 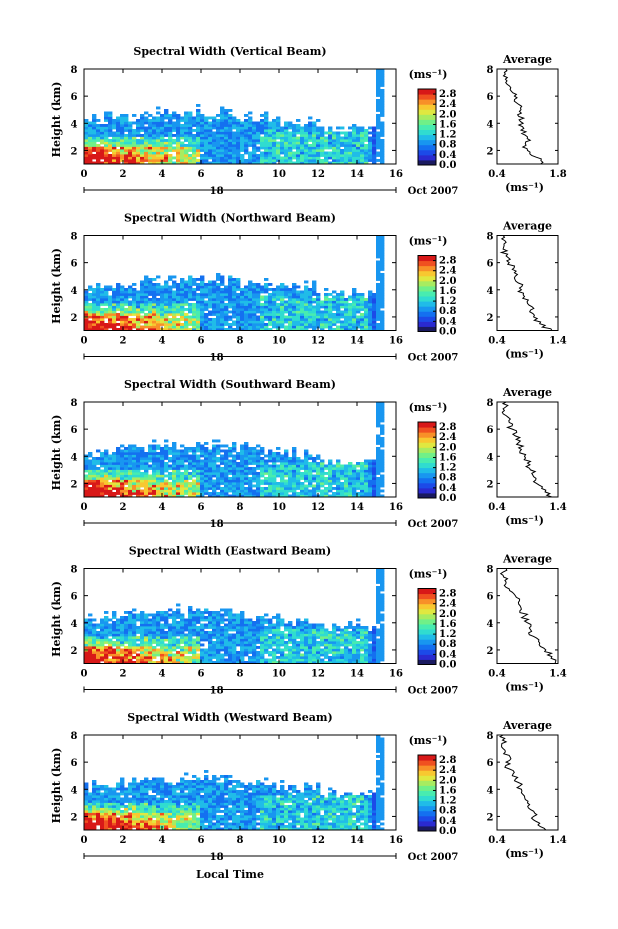 What do you see at coordinates (490, 151) in the screenshot?
I see `average-y-tick-label: 2` at bounding box center [490, 151].